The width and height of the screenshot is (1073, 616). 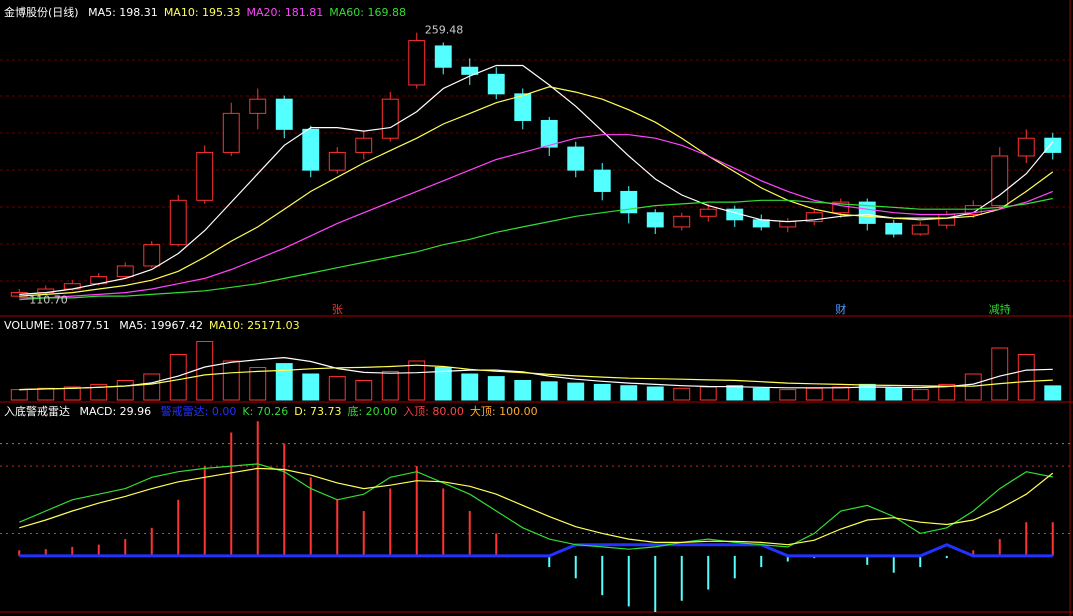 I want to click on event-label: 财, so click(x=840, y=309).